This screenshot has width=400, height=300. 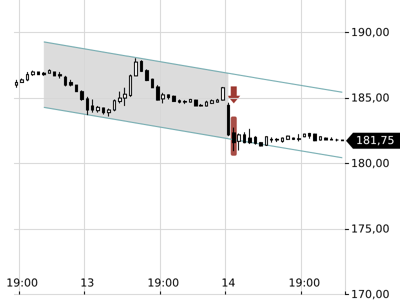 I want to click on y-tick-label: 170,00, so click(x=370, y=294).